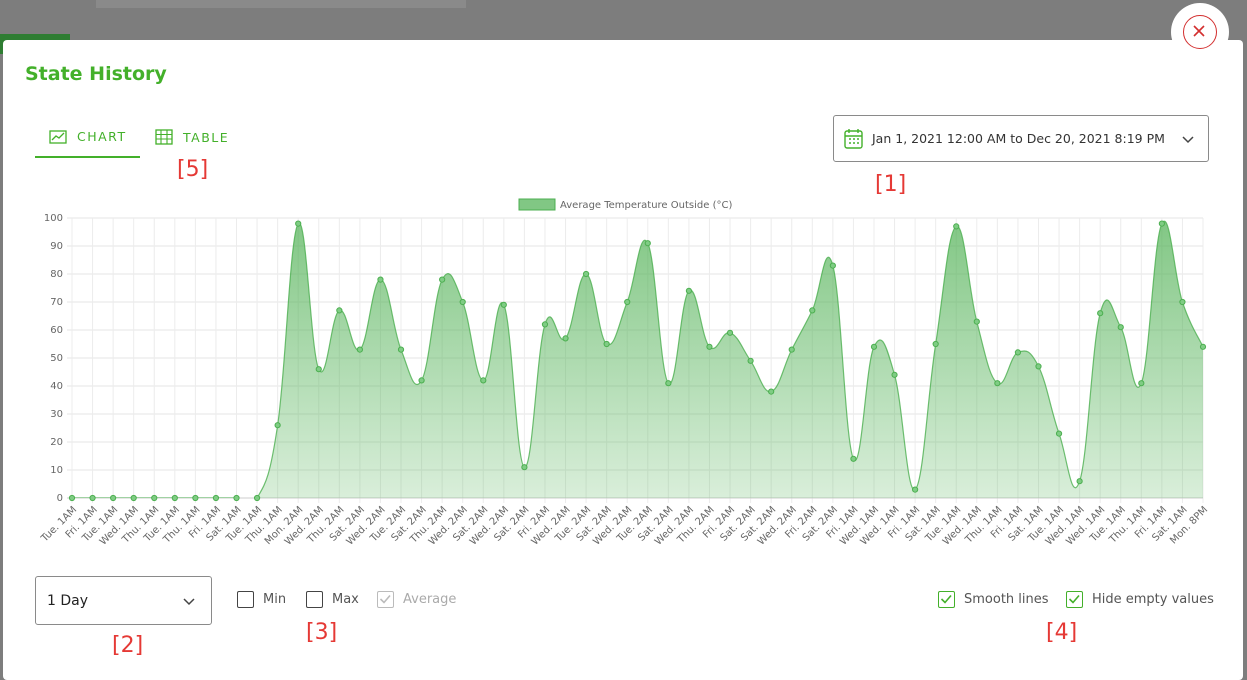 This screenshot has height=680, width=1247. Describe the element at coordinates (96, 74) in the screenshot. I see `dialog-title: State History` at that location.